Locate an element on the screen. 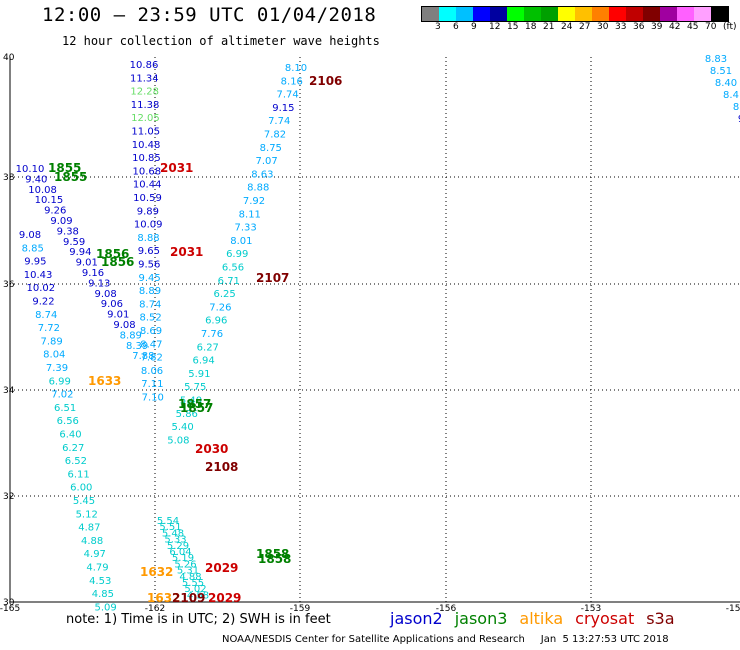 The width and height of the screenshot is (740, 650). satellite-name-jason2: jason2 is located at coordinates (416, 618).